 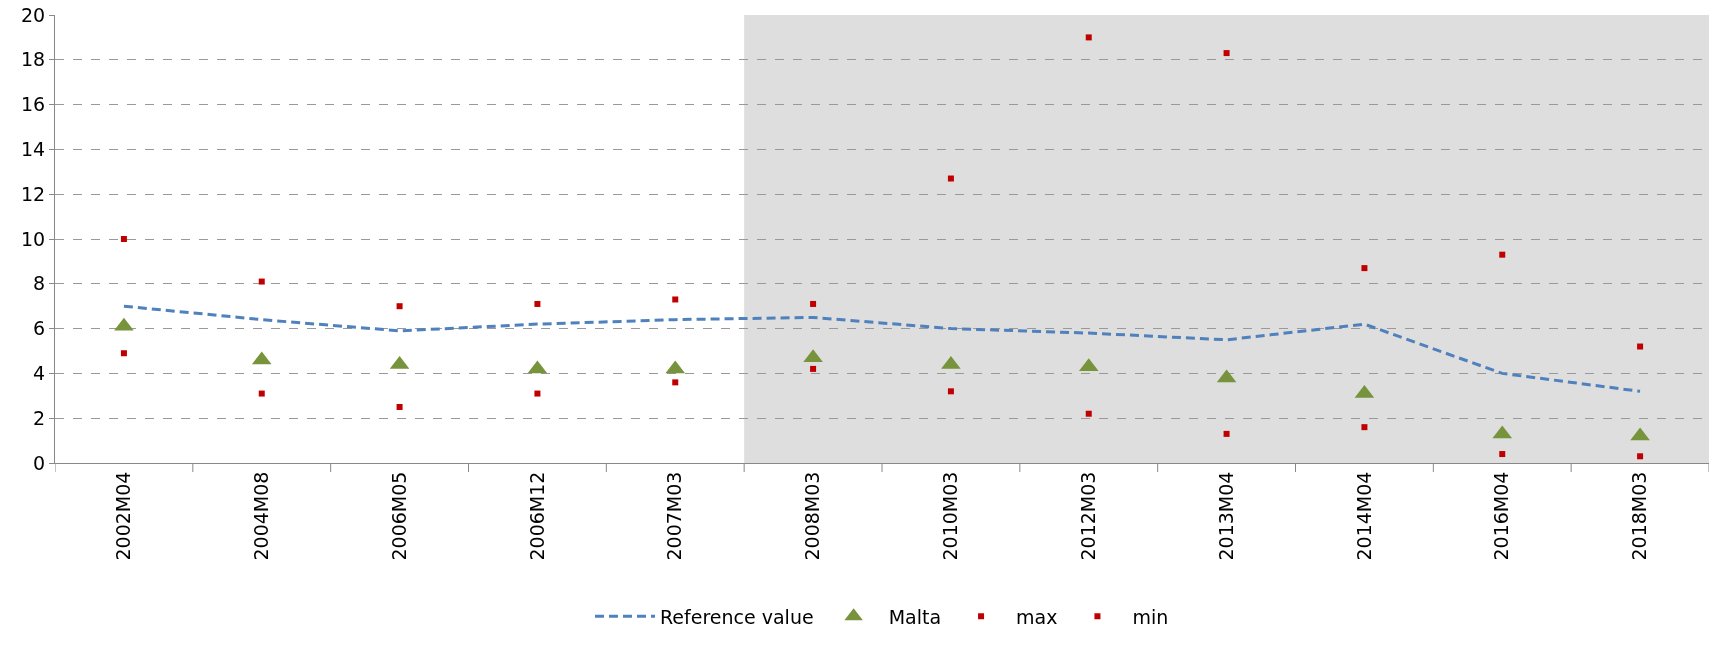 I want to click on y-tick-label: 12, so click(x=33, y=193).